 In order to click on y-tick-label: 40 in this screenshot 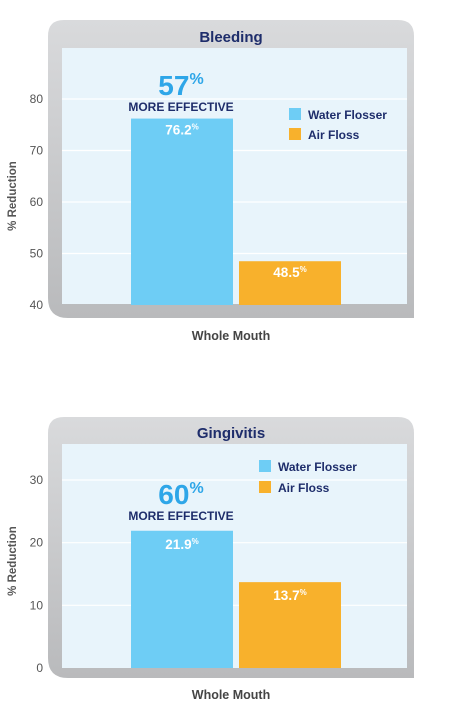, I will do `click(37, 305)`.